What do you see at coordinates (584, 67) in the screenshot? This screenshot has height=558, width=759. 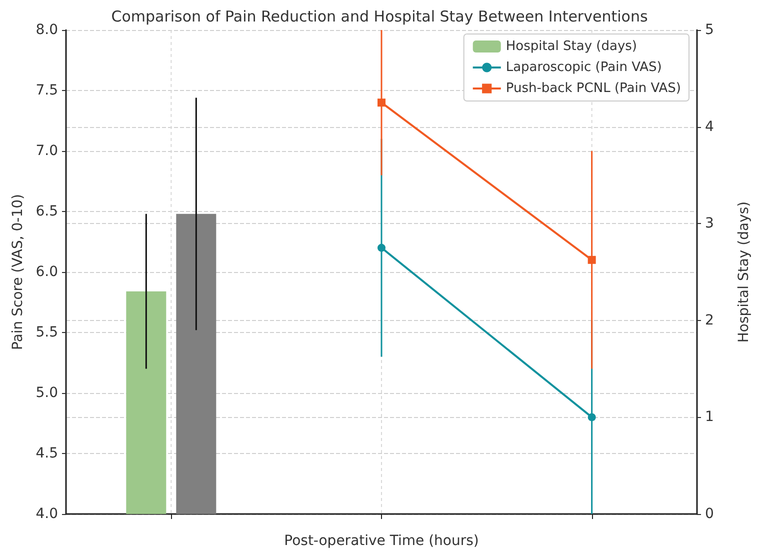 I see `legend-label: Laparoscopic (Pain VAS)` at bounding box center [584, 67].